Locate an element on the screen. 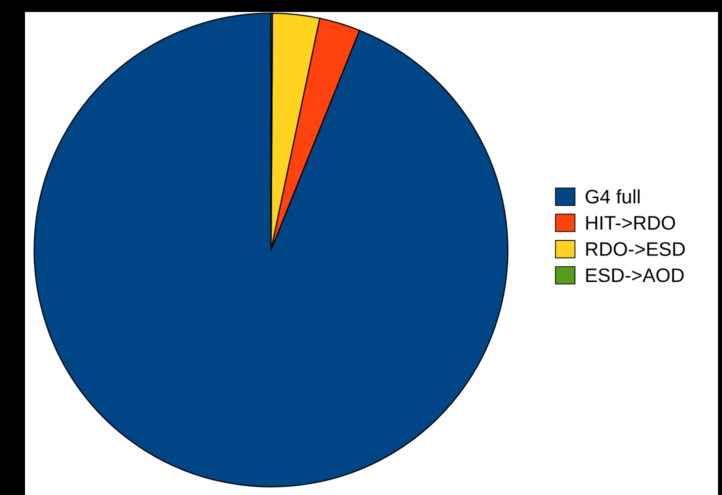 Image resolution: width=722 pixels, height=495 pixels. legend-label: G4 full is located at coordinates (613, 196).